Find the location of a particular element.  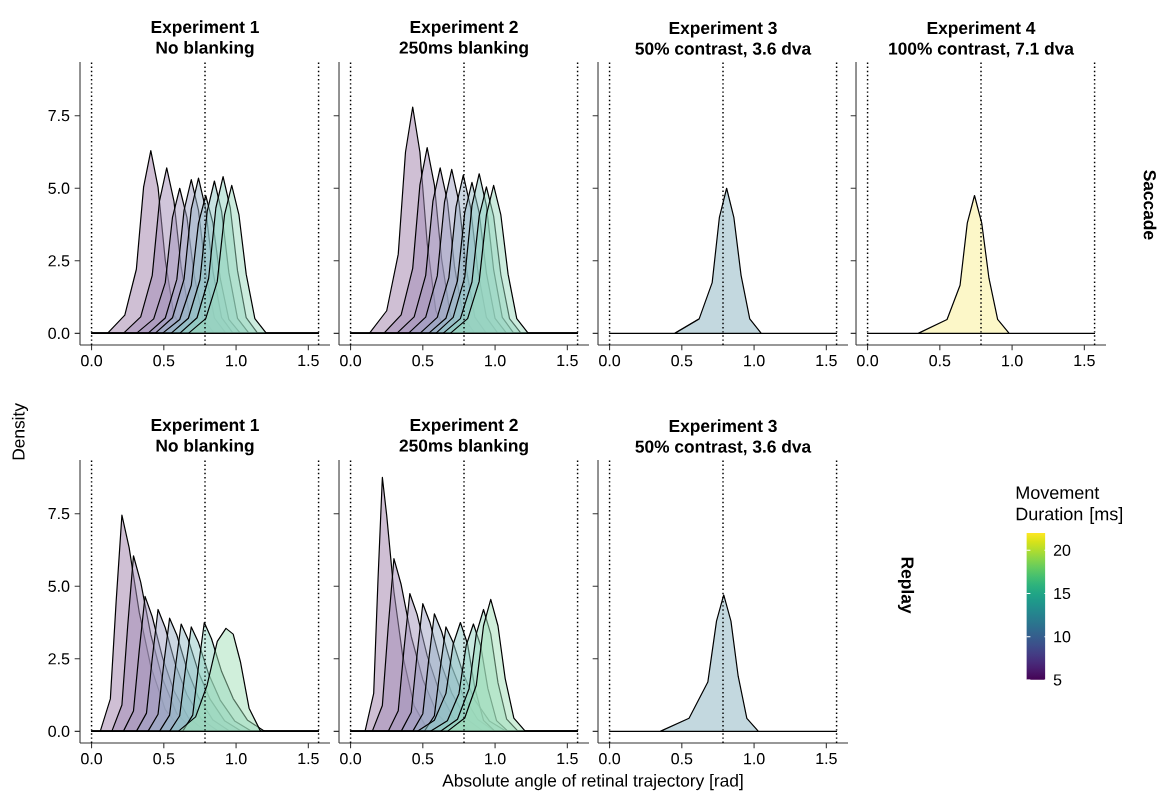

color-bar-label: 10 is located at coordinates (1062, 637).